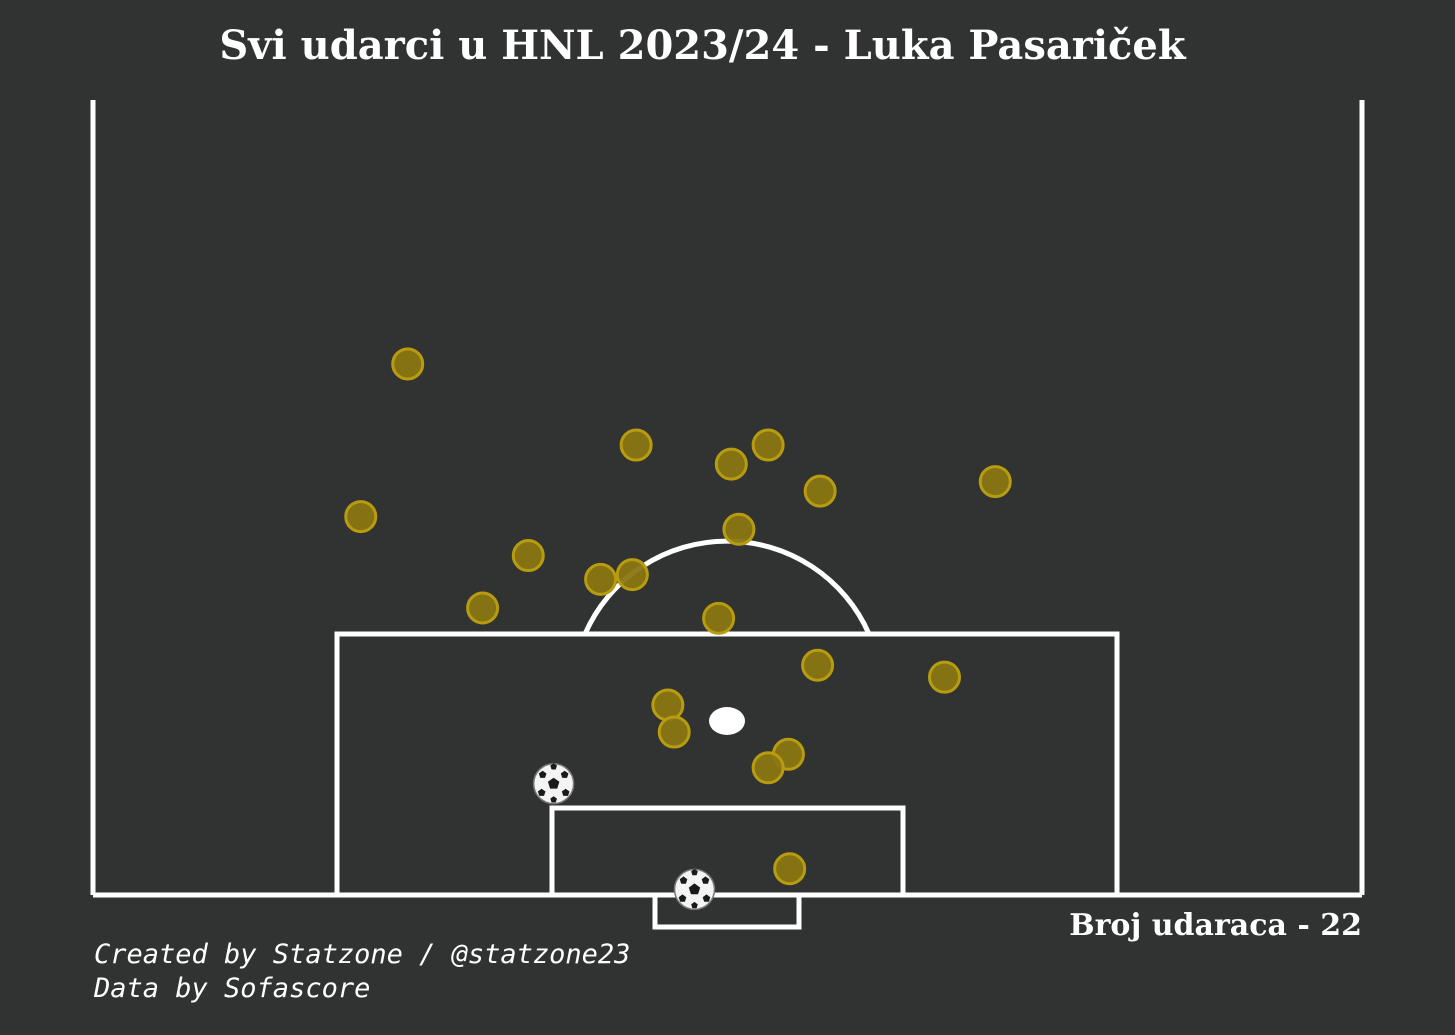  What do you see at coordinates (727, 850) in the screenshot?
I see `six-yard-box` at bounding box center [727, 850].